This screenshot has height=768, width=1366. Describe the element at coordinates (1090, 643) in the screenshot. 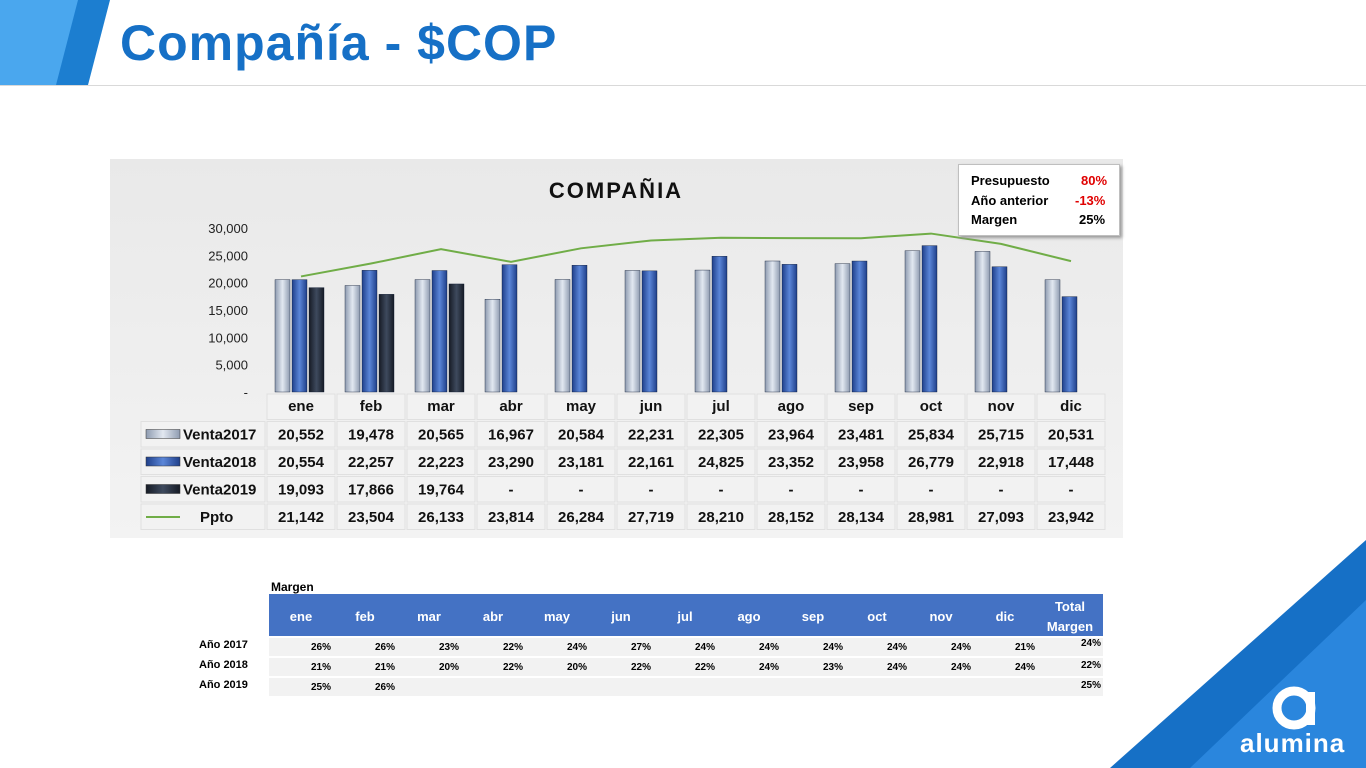

I see `margin-total-cell: 24%` at that location.